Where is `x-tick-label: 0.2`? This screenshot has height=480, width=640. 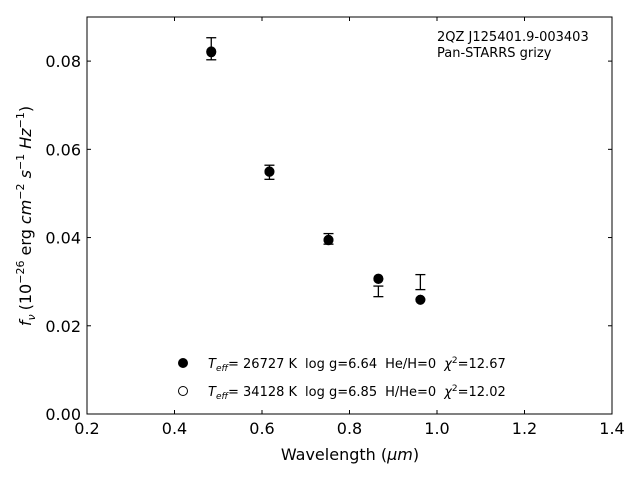 x-tick-label: 0.2 is located at coordinates (86, 428).